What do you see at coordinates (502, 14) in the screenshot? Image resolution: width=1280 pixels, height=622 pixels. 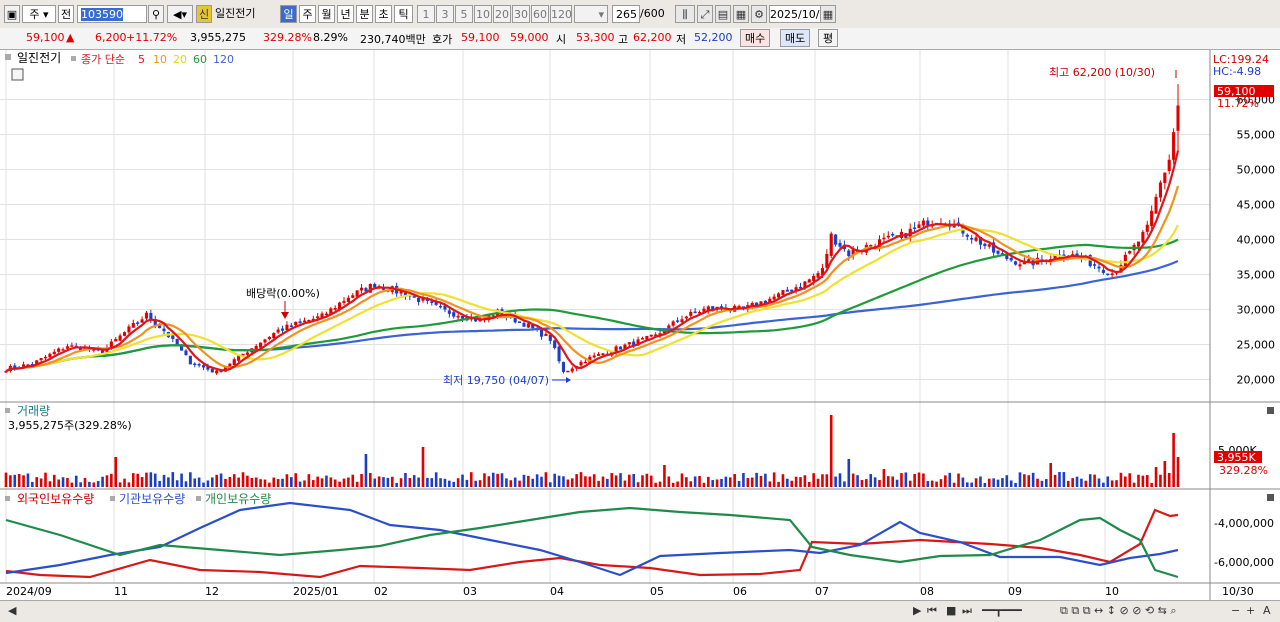 I see `interval-20: 20` at bounding box center [502, 14].